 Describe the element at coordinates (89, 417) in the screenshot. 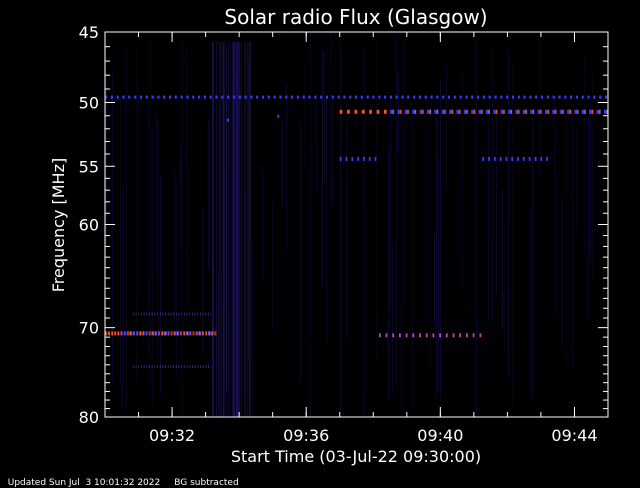

I see `y-tick-label: 80` at that location.